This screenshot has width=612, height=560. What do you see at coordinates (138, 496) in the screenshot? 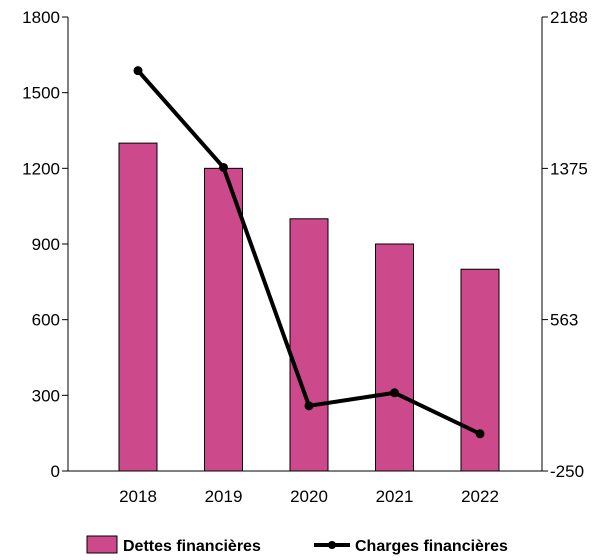
I see `x-axis-tick-label: 2018` at bounding box center [138, 496].